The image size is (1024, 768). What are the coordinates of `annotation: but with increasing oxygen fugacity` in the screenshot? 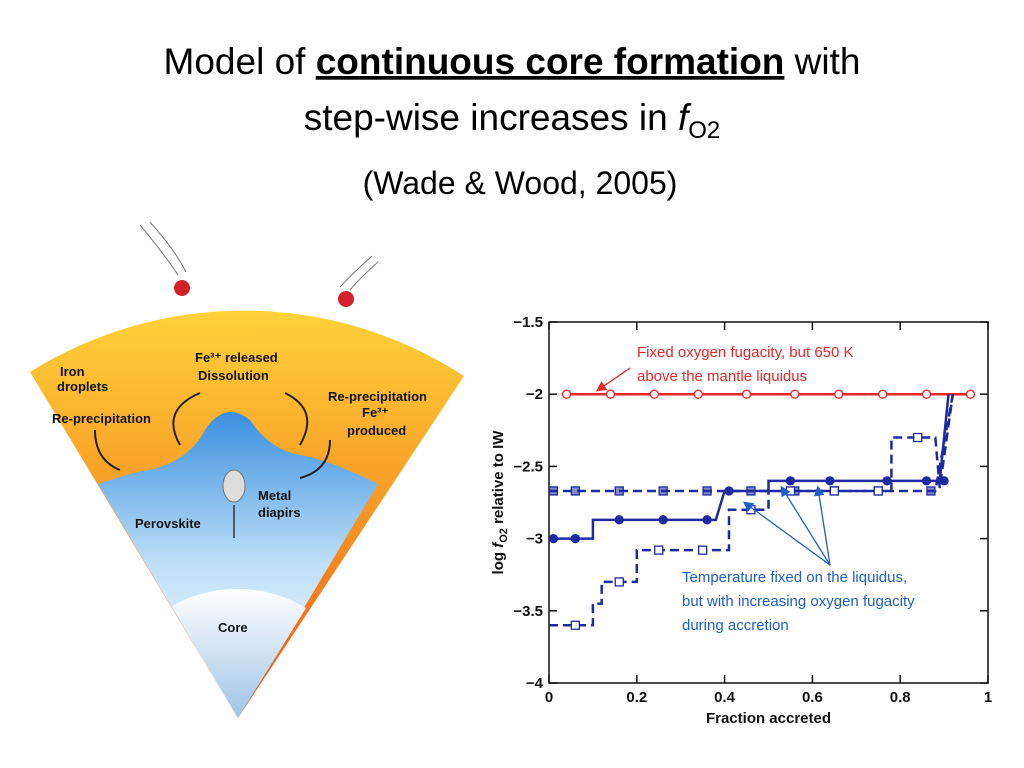 It's located at (798, 601).